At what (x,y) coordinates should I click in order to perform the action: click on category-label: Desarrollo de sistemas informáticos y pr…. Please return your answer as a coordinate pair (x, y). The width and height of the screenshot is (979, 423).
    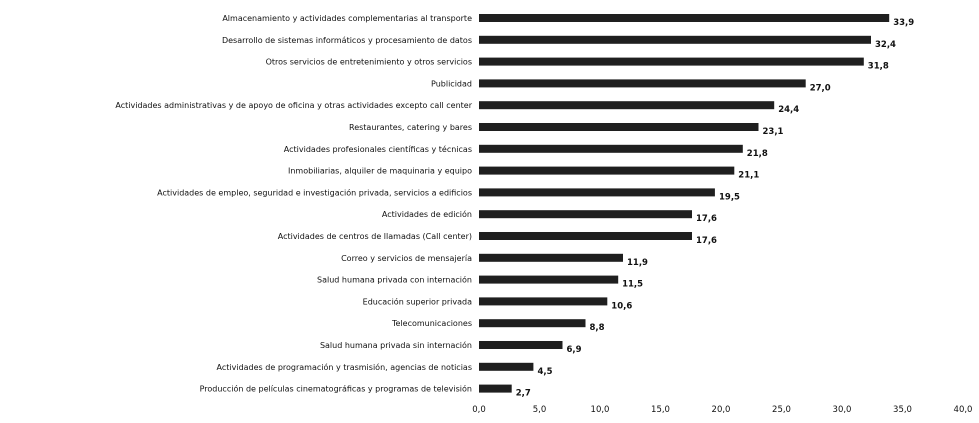
    Looking at the image, I should click on (347, 40).